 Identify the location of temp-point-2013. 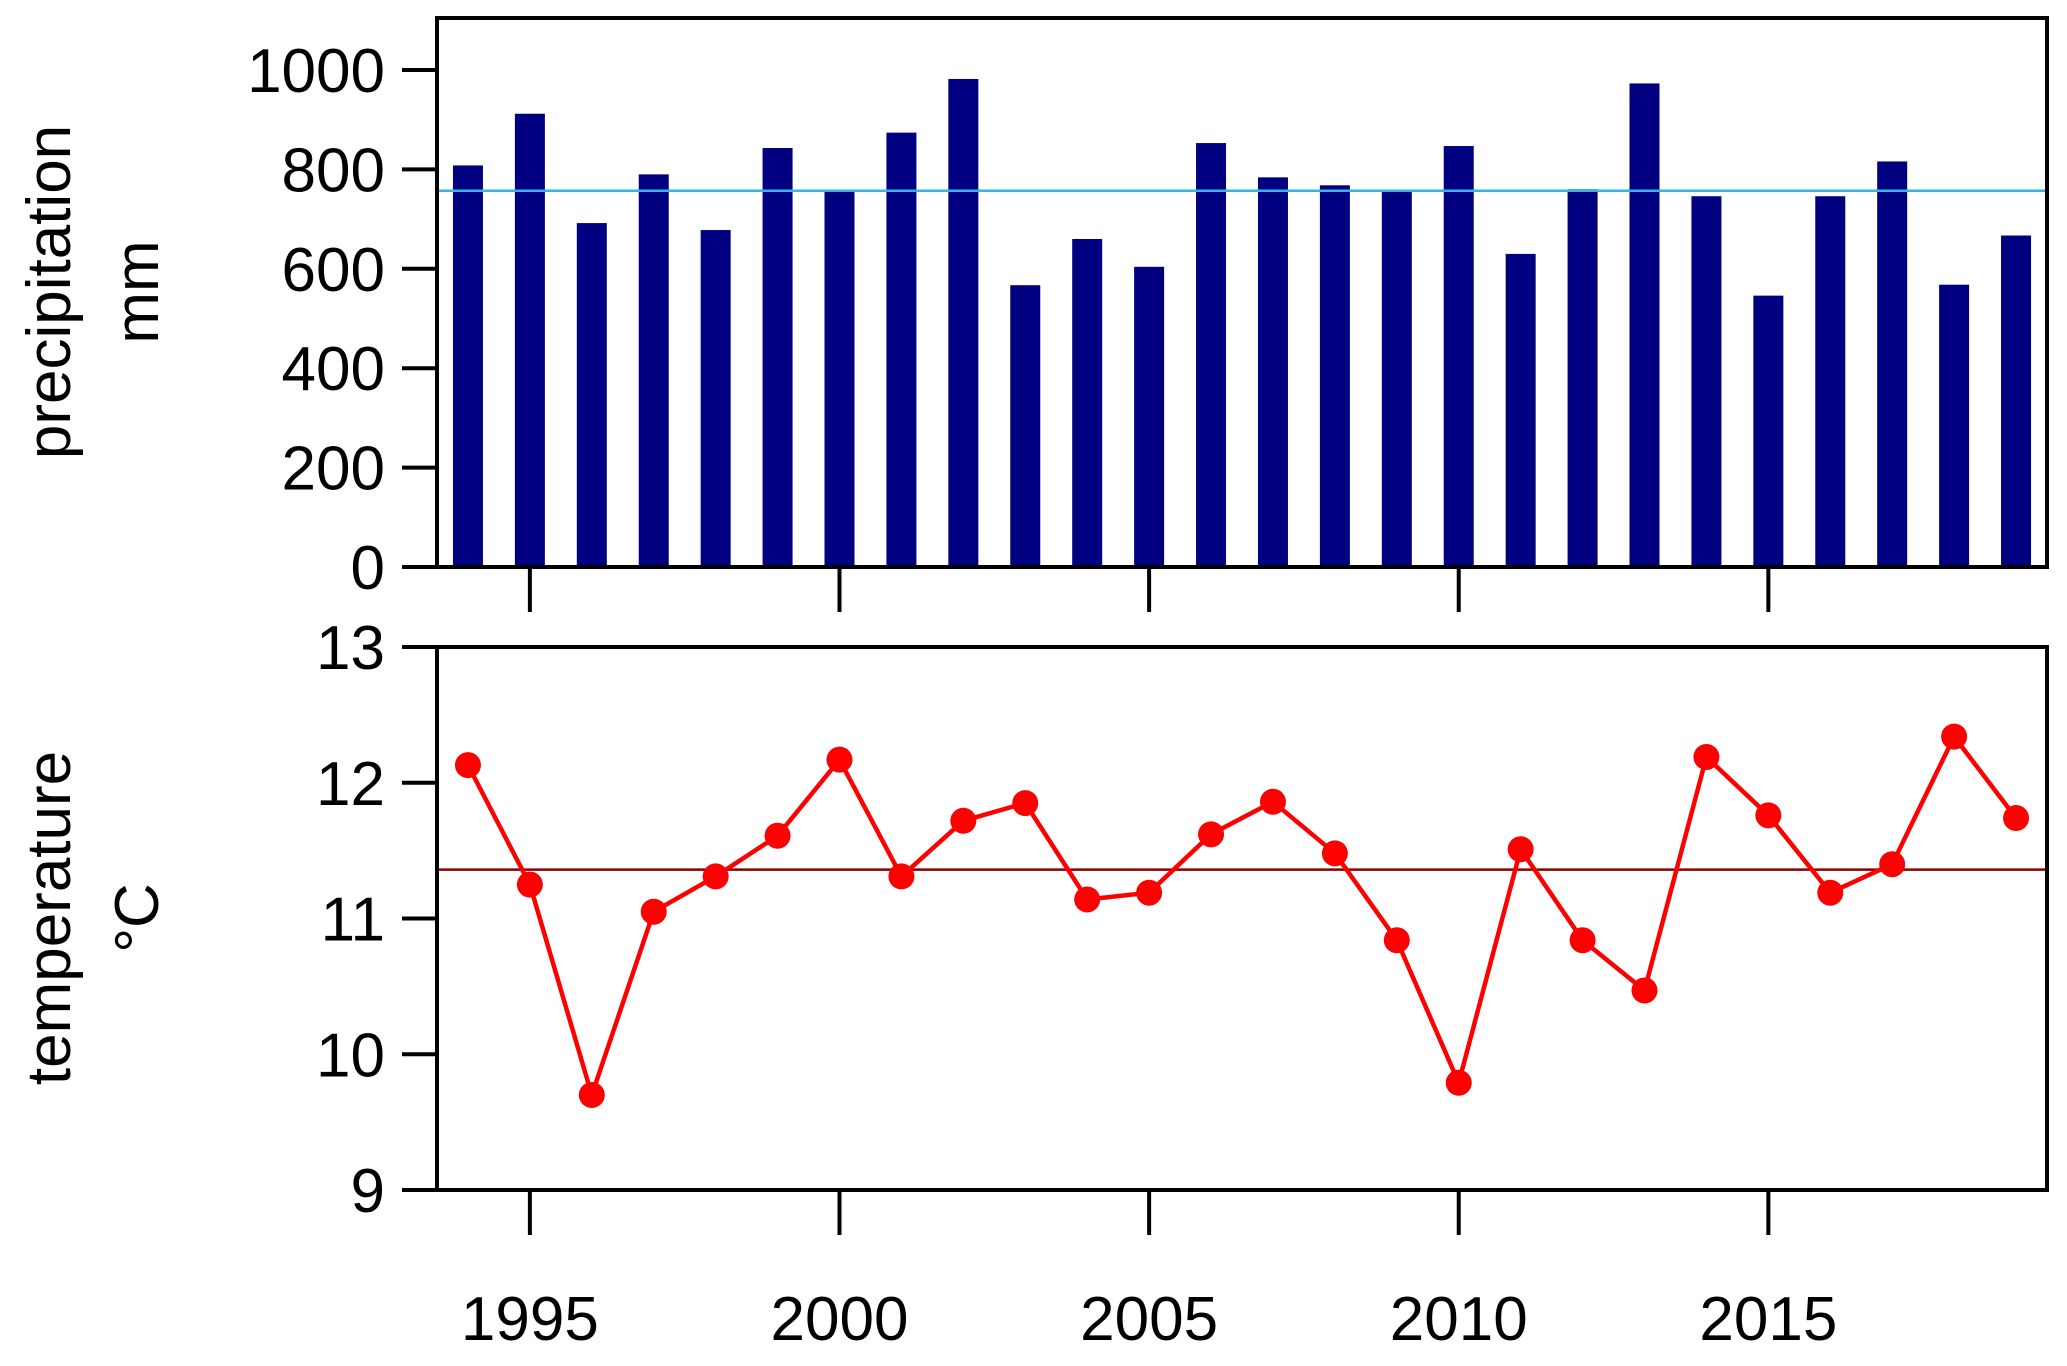
(1644, 990).